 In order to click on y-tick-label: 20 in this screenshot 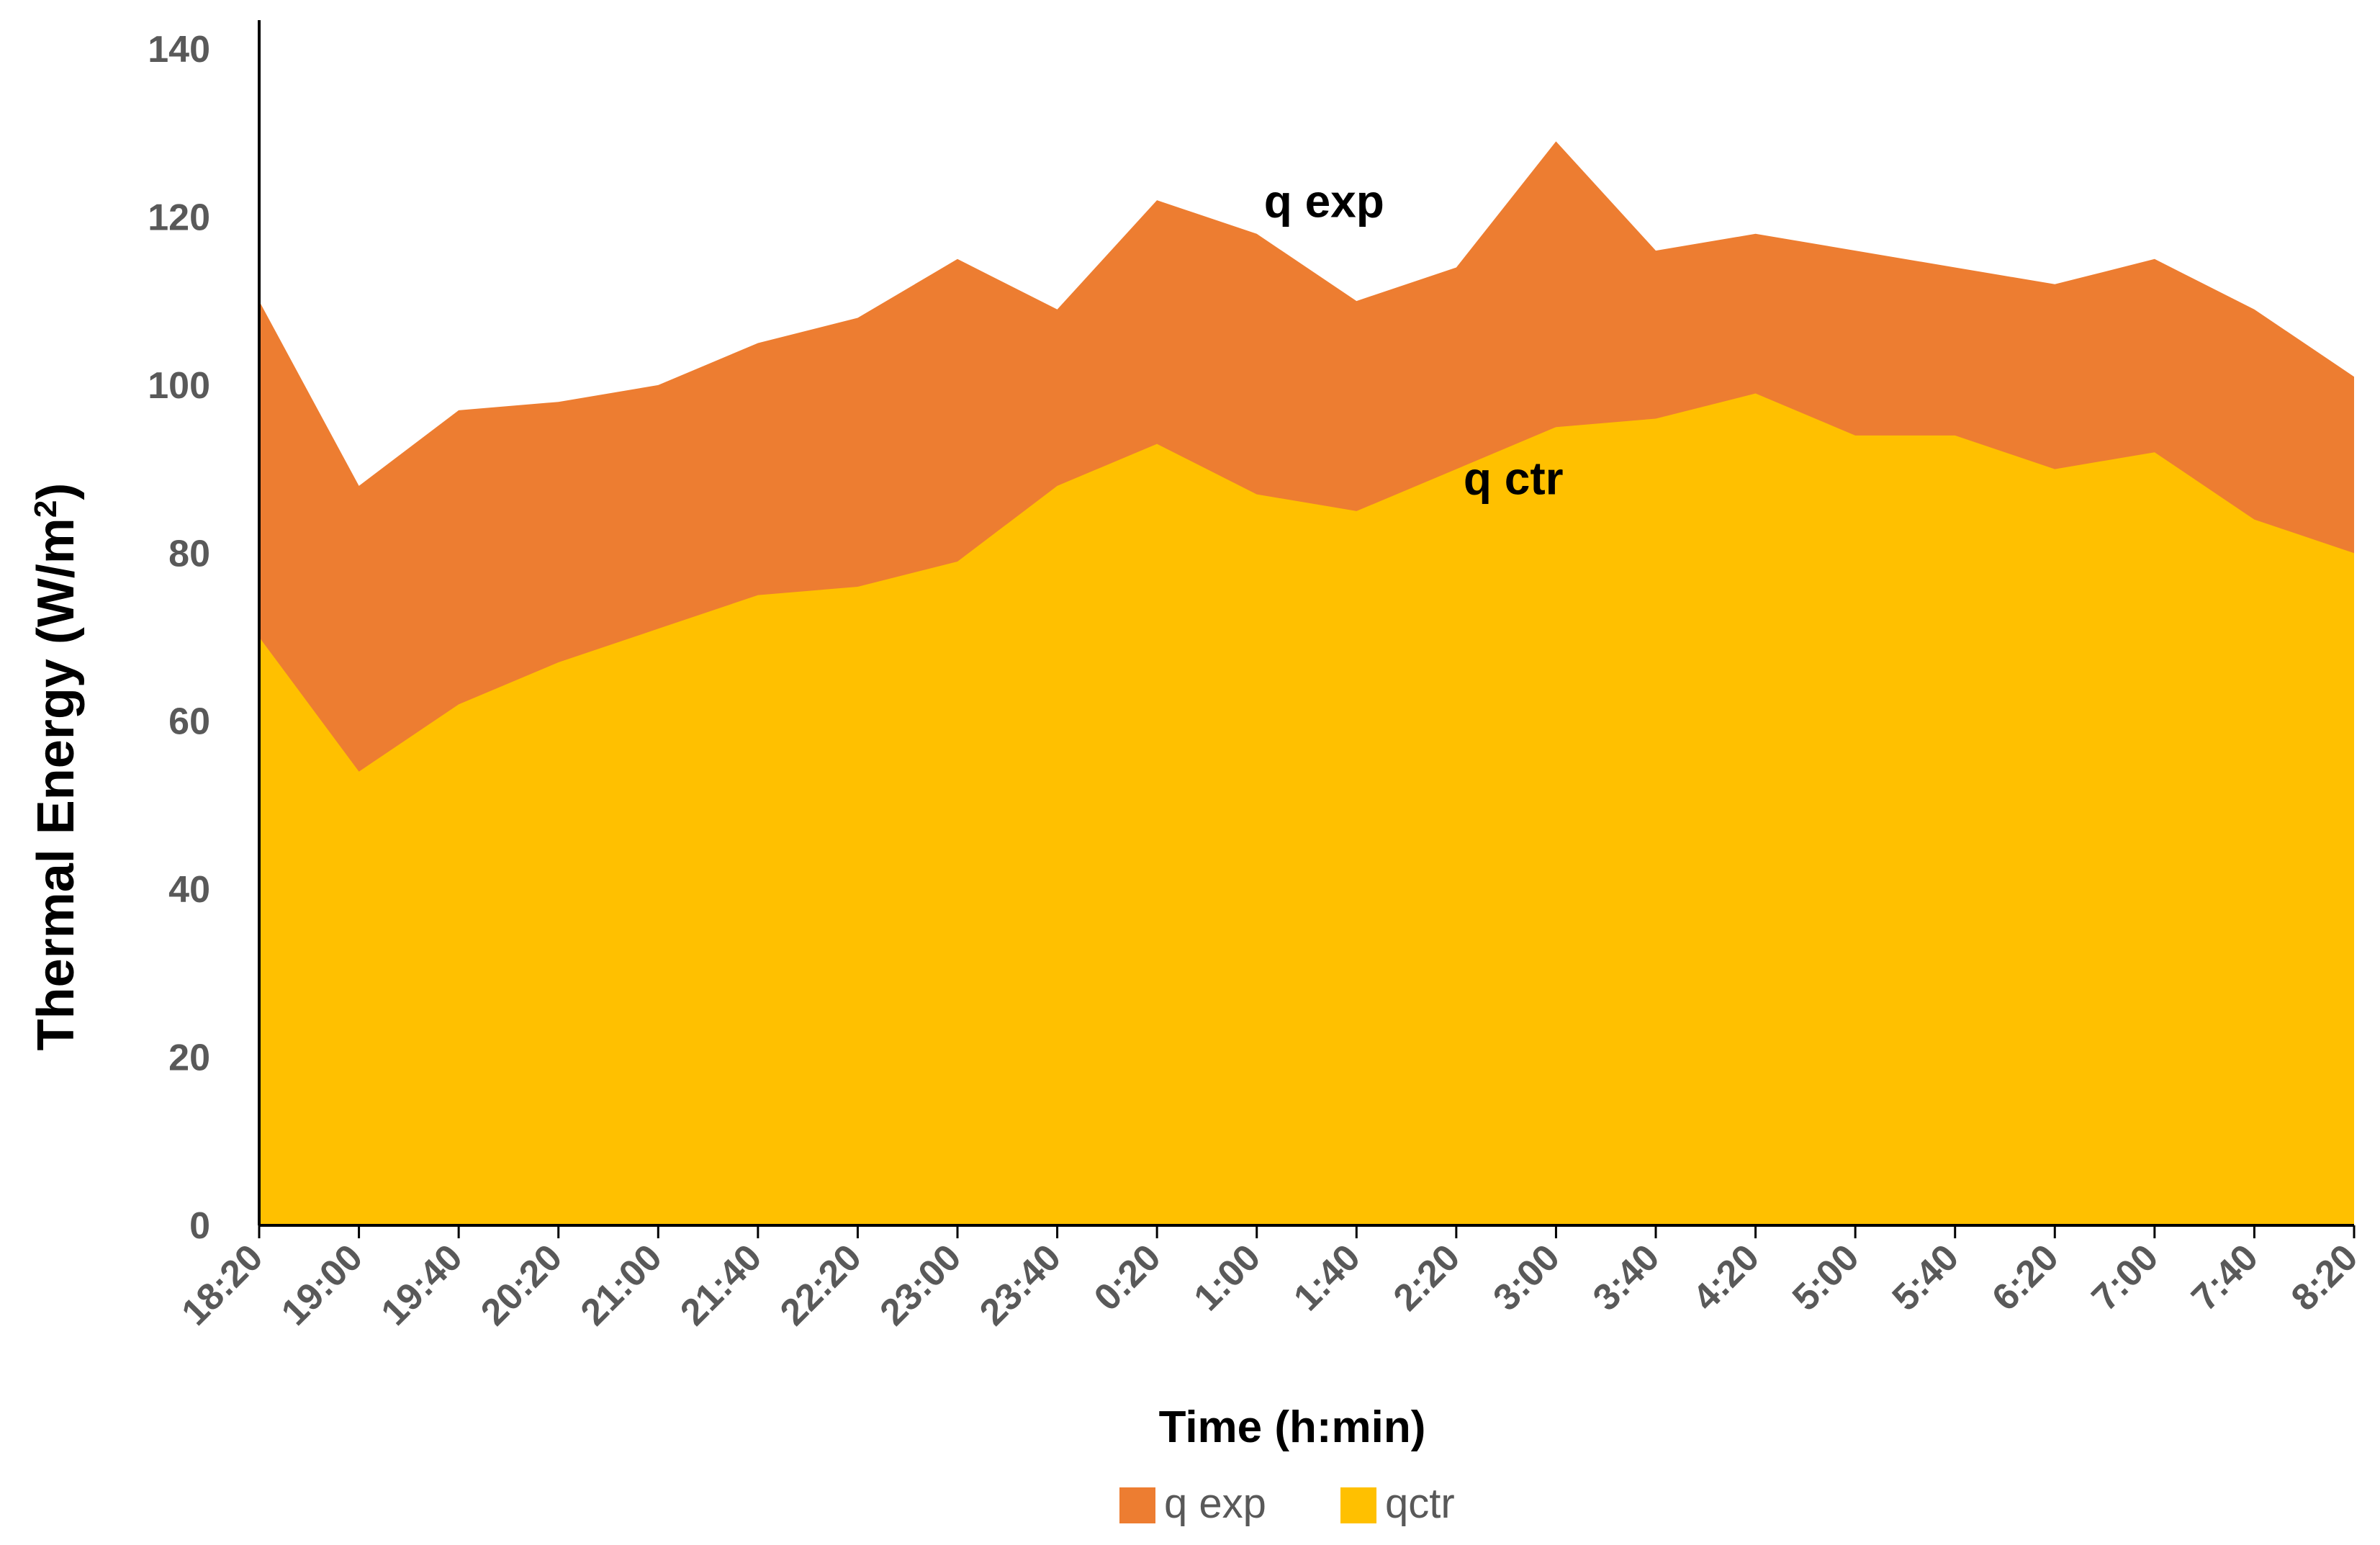, I will do `click(189, 1058)`.